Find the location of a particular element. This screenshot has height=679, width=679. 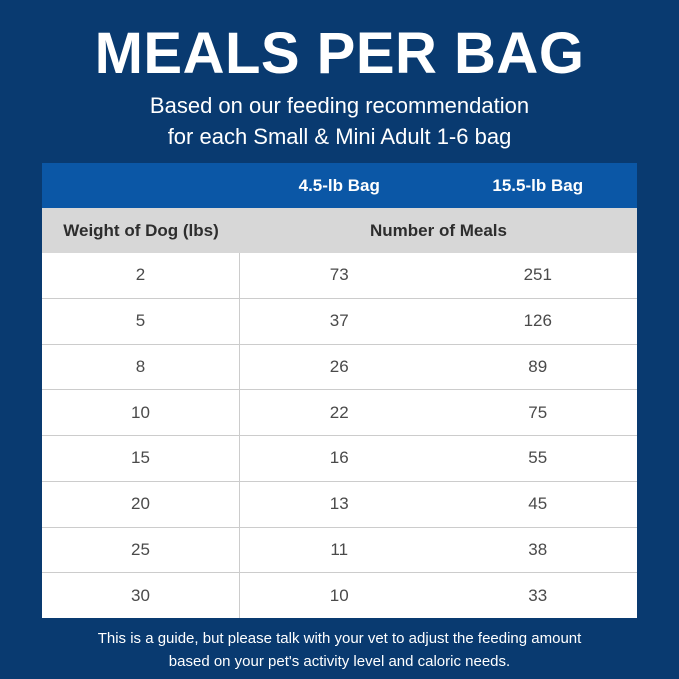

meals-15-5lb-cell: 251 is located at coordinates (537, 275).